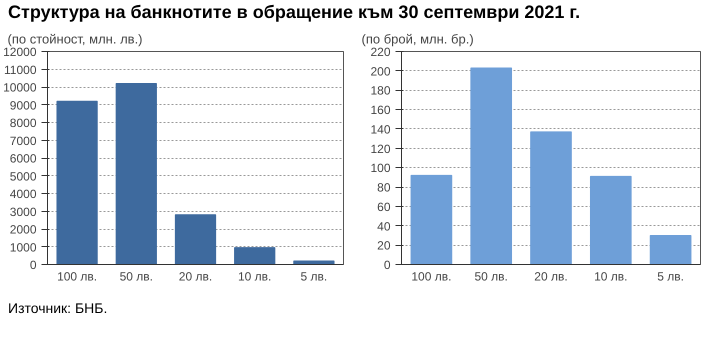 The width and height of the screenshot is (715, 339). Describe the element at coordinates (384, 245) in the screenshot. I see `y-tick-label: 20` at that location.